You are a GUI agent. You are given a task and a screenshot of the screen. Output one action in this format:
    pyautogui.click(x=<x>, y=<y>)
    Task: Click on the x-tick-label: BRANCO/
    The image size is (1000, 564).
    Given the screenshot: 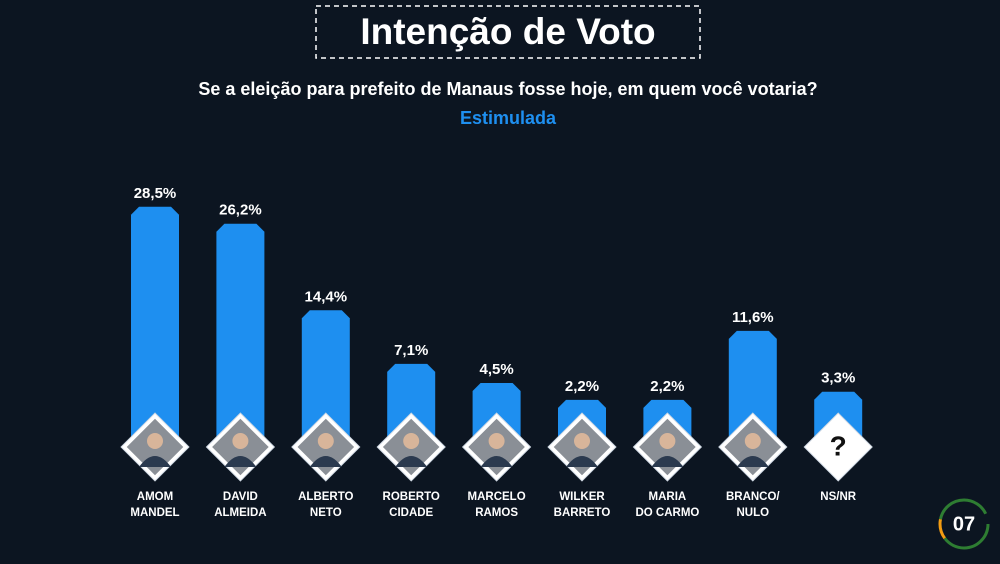 What is the action you would take?
    pyautogui.click(x=753, y=497)
    